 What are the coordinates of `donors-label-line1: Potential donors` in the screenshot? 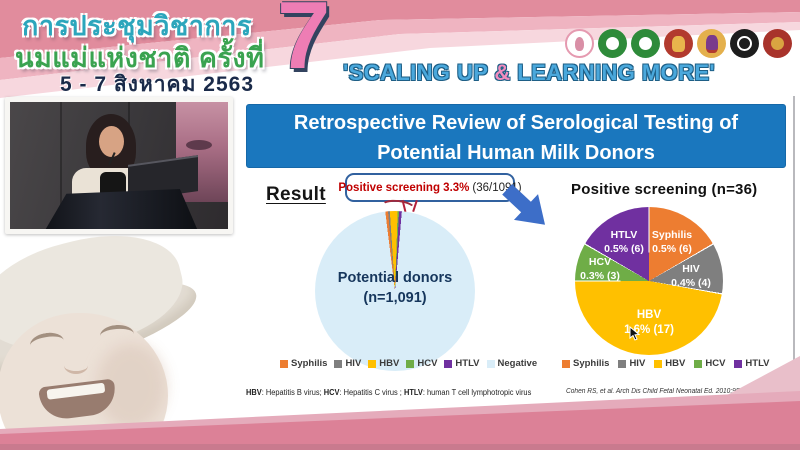 It's located at (395, 278).